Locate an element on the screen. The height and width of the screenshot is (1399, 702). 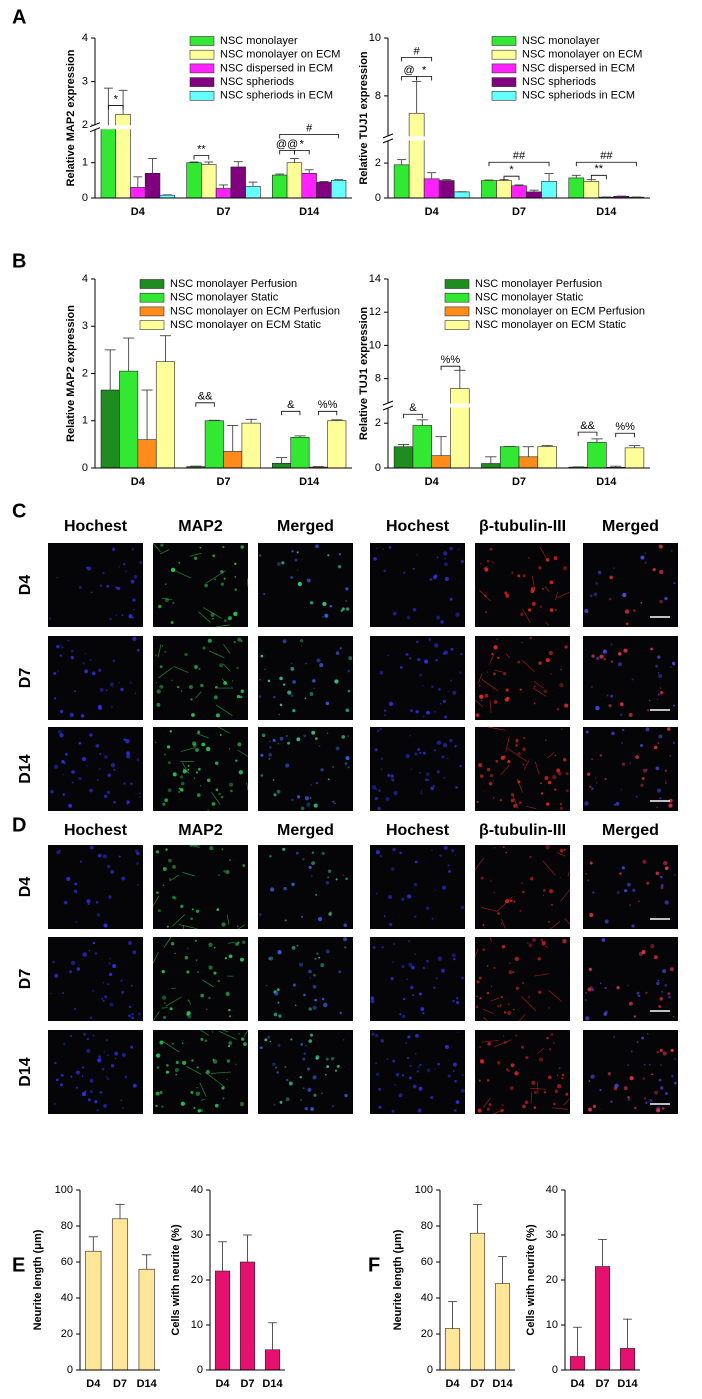
y-tick-label: 3 is located at coordinates (85, 82).